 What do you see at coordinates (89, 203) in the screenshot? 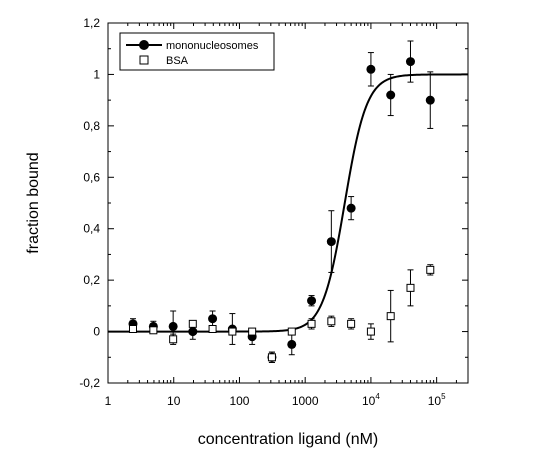
I see `y-tick-labels: -0,2 0 0,2 0,4 0,6 0,8 1 1,2` at bounding box center [89, 203].